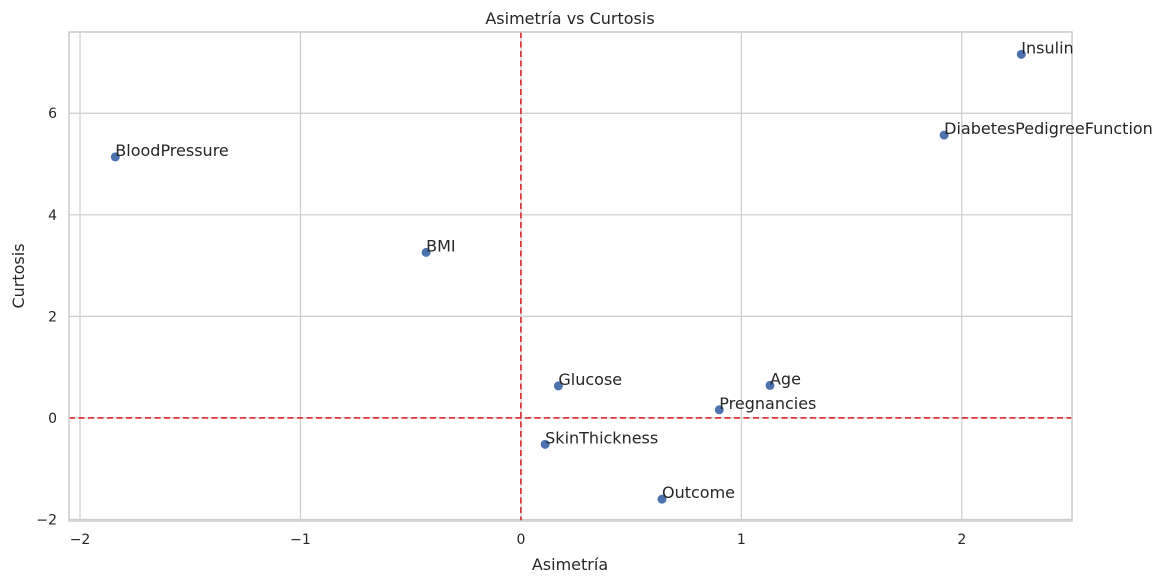 This screenshot has width=1175, height=588. Describe the element at coordinates (18, 275) in the screenshot. I see `y-axis-label: Curtosis` at that location.